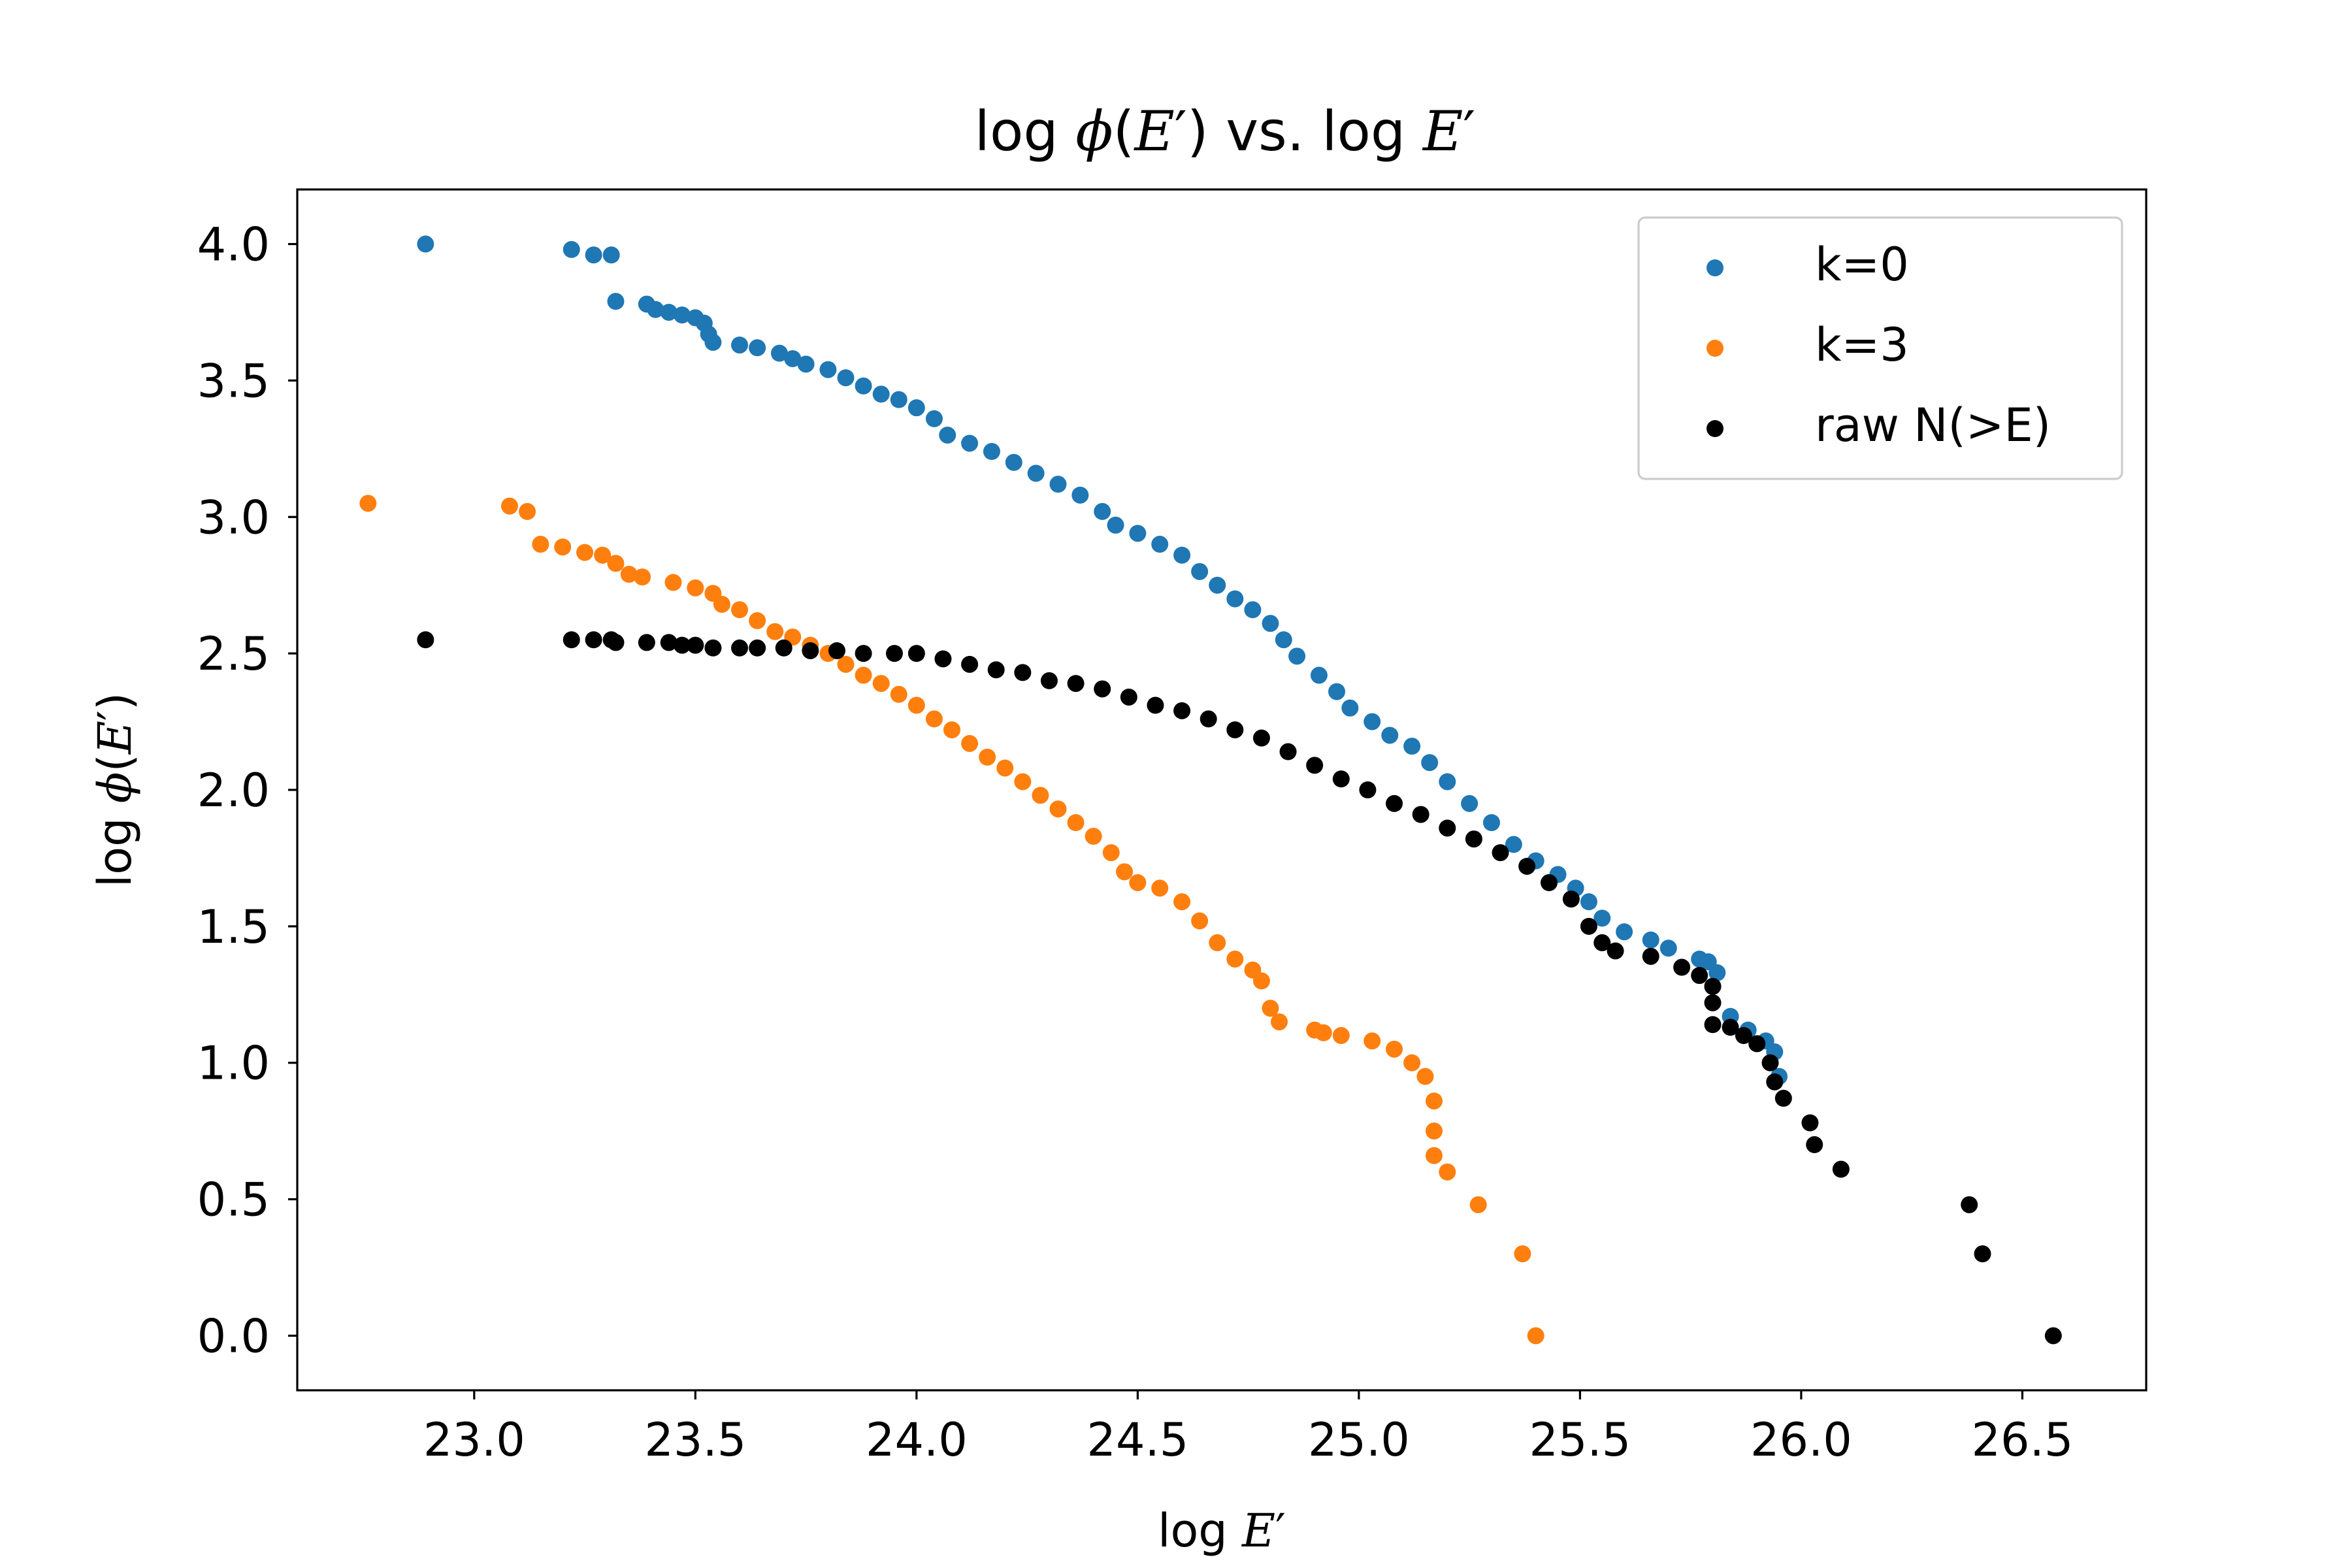 Image resolution: width=2352 pixels, height=1568 pixels. I want to click on x-axis-ticks: 23.0 23.5 24.0 24.5 25.0 25.5 26.0 26.5, so click(1248, 1428).